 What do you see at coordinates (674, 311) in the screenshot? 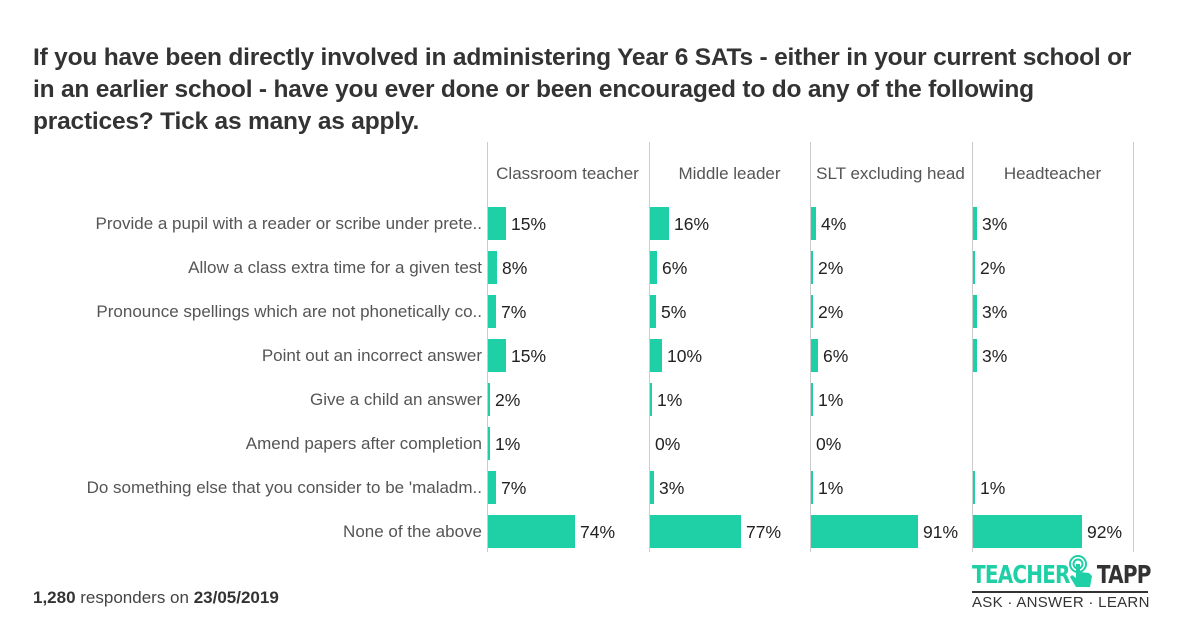
I see `data-label: 5%` at bounding box center [674, 311].